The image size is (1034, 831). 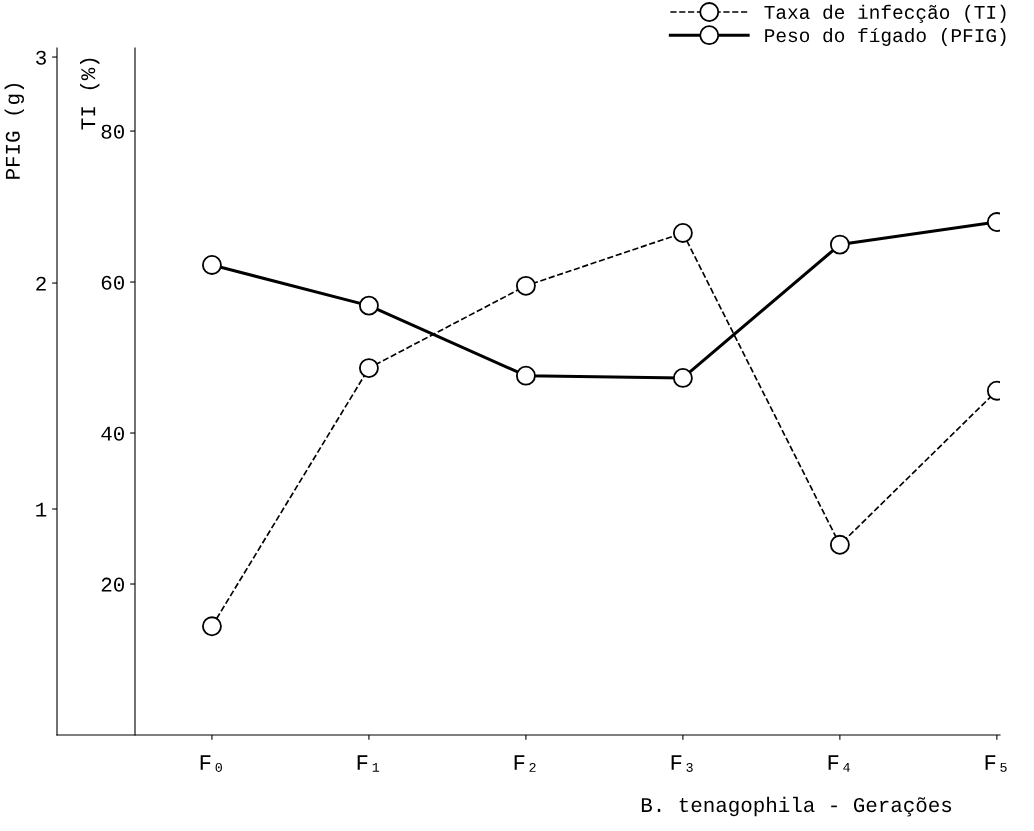 What do you see at coordinates (41, 283) in the screenshot?
I see `y-tick-label: 2` at bounding box center [41, 283].